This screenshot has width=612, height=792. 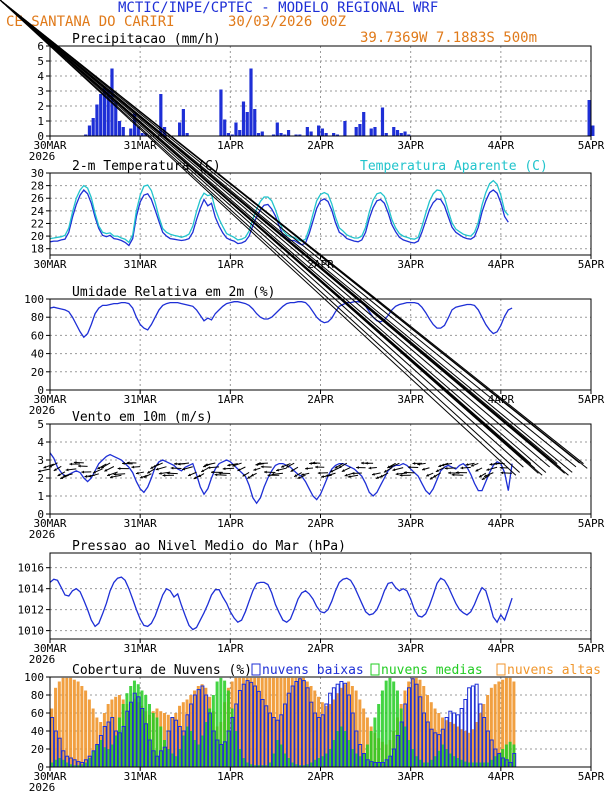 What do you see at coordinates (454, 166) in the screenshot?
I see `panel-title-secondary: Temperatura Aparente (C)` at bounding box center [454, 166].